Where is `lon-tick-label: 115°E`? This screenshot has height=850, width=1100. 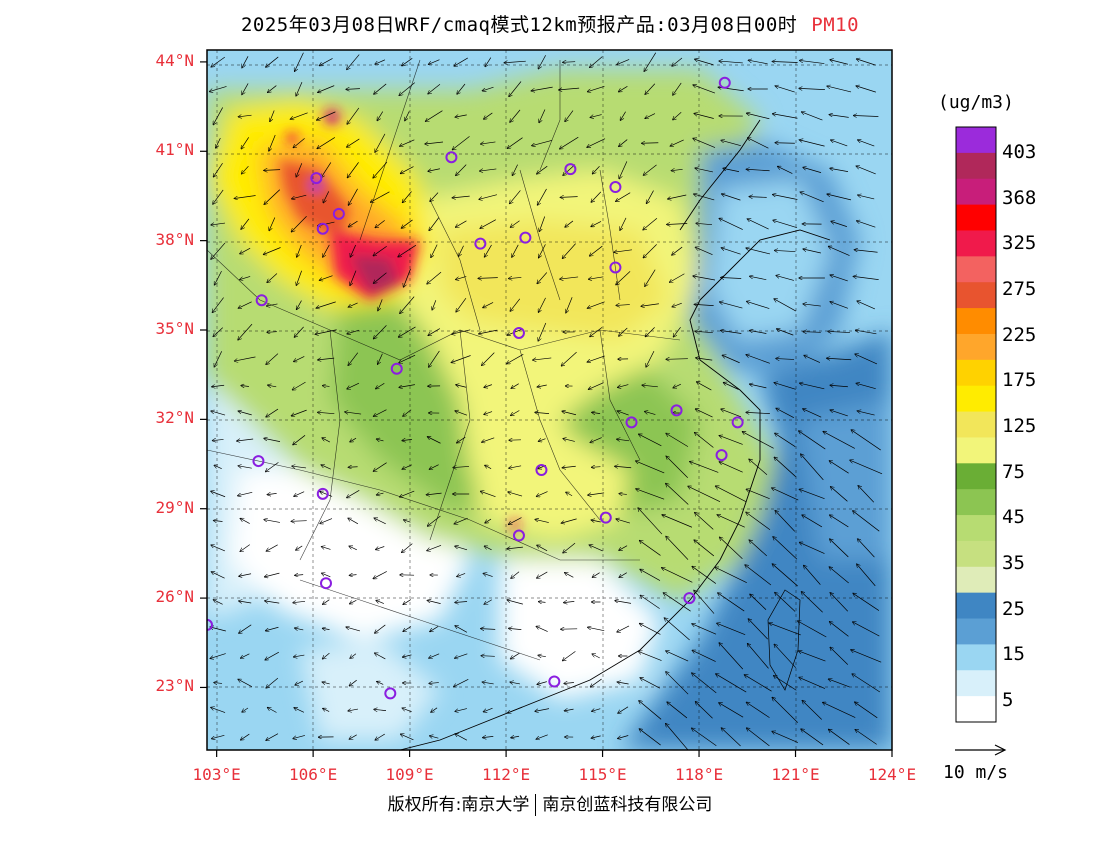
lon-tick-label: 115°E is located at coordinates (602, 774).